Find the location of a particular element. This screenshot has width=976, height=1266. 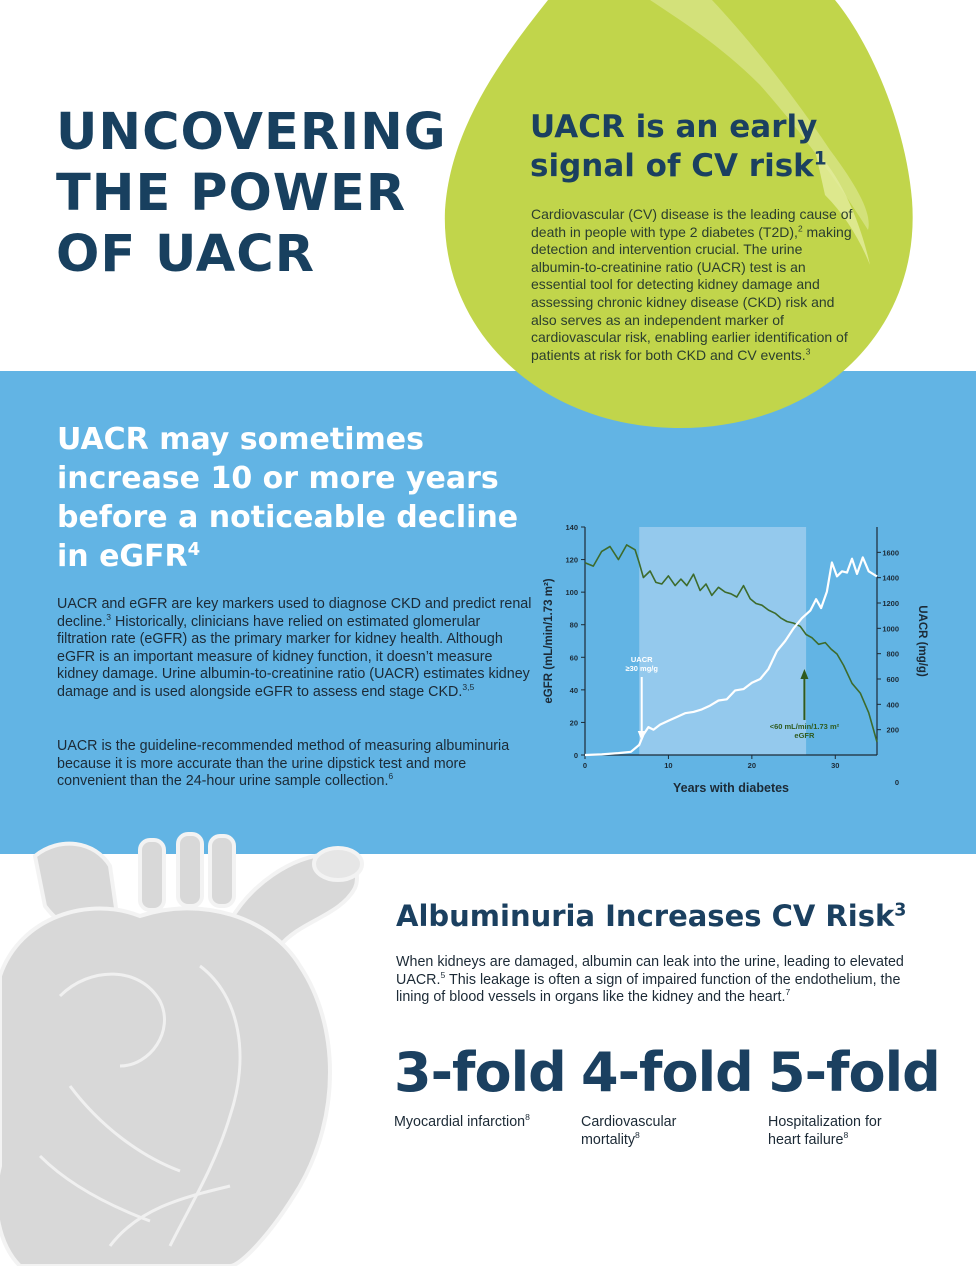

y-tick-label-right: 1600 is located at coordinates (890, 552).